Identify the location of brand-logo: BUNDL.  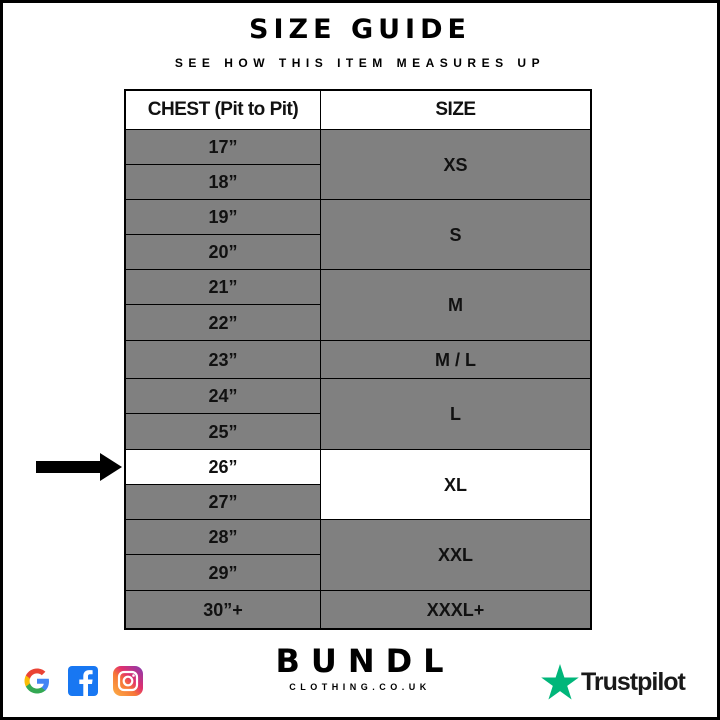
(365, 661).